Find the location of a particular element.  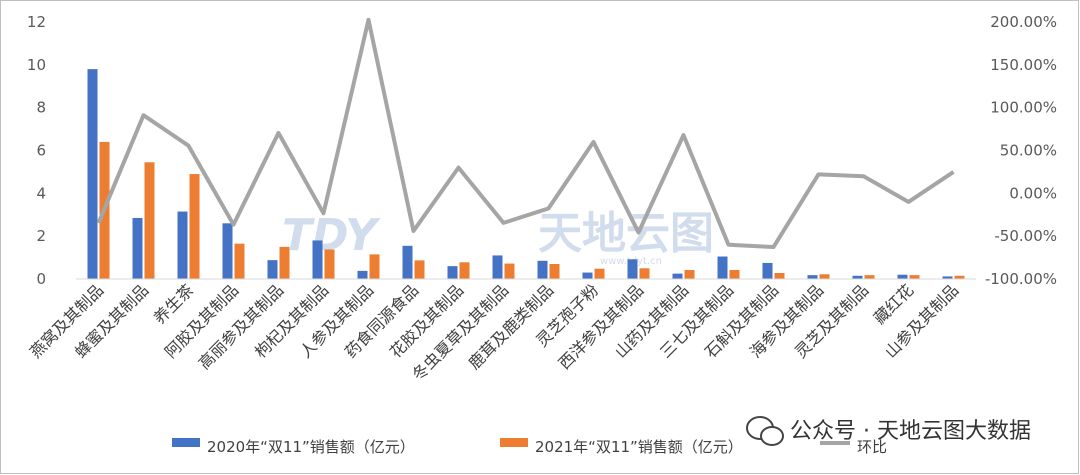

y-right-tick-label: 50.00% is located at coordinates (1028, 151).